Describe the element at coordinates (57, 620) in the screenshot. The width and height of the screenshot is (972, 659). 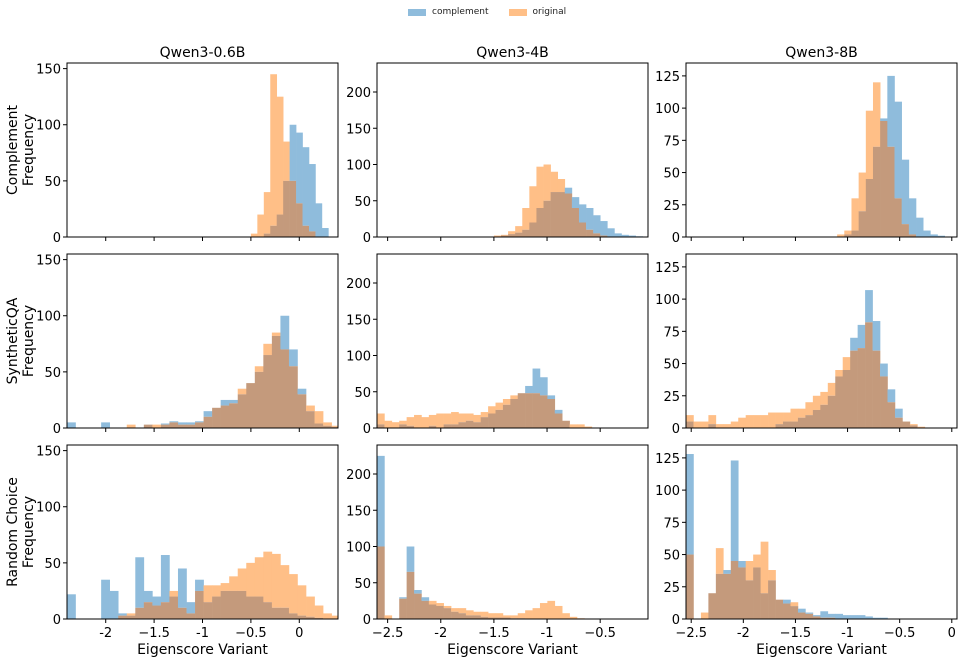
I see `y-tick-label: 0` at that location.